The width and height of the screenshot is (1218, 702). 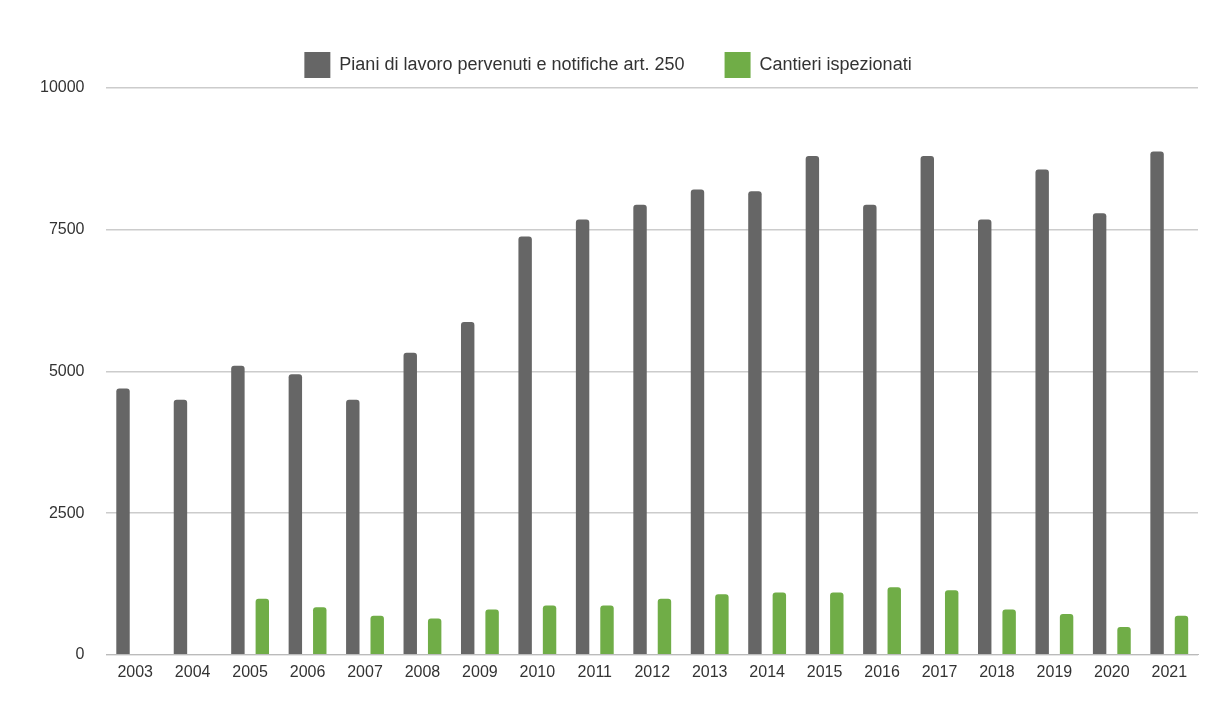 I want to click on x-tick-label: 2006, so click(x=307, y=671).